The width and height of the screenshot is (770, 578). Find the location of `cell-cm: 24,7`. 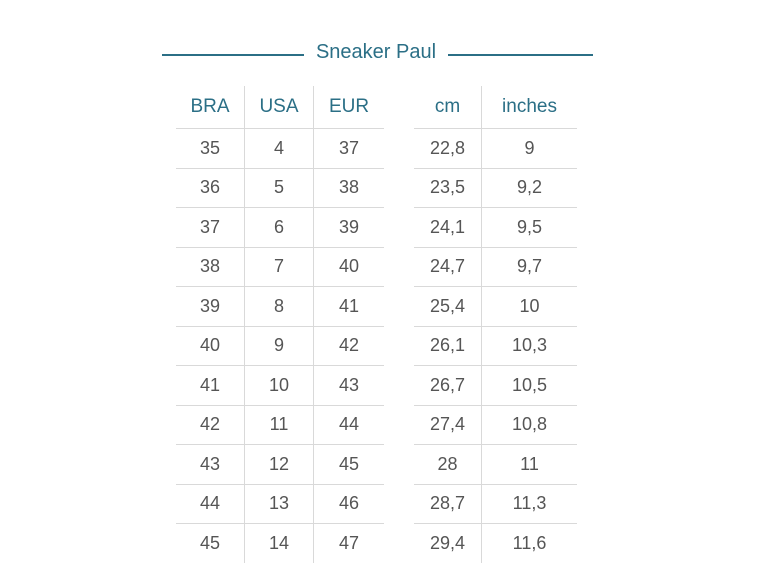

cell-cm: 24,7 is located at coordinates (448, 266).